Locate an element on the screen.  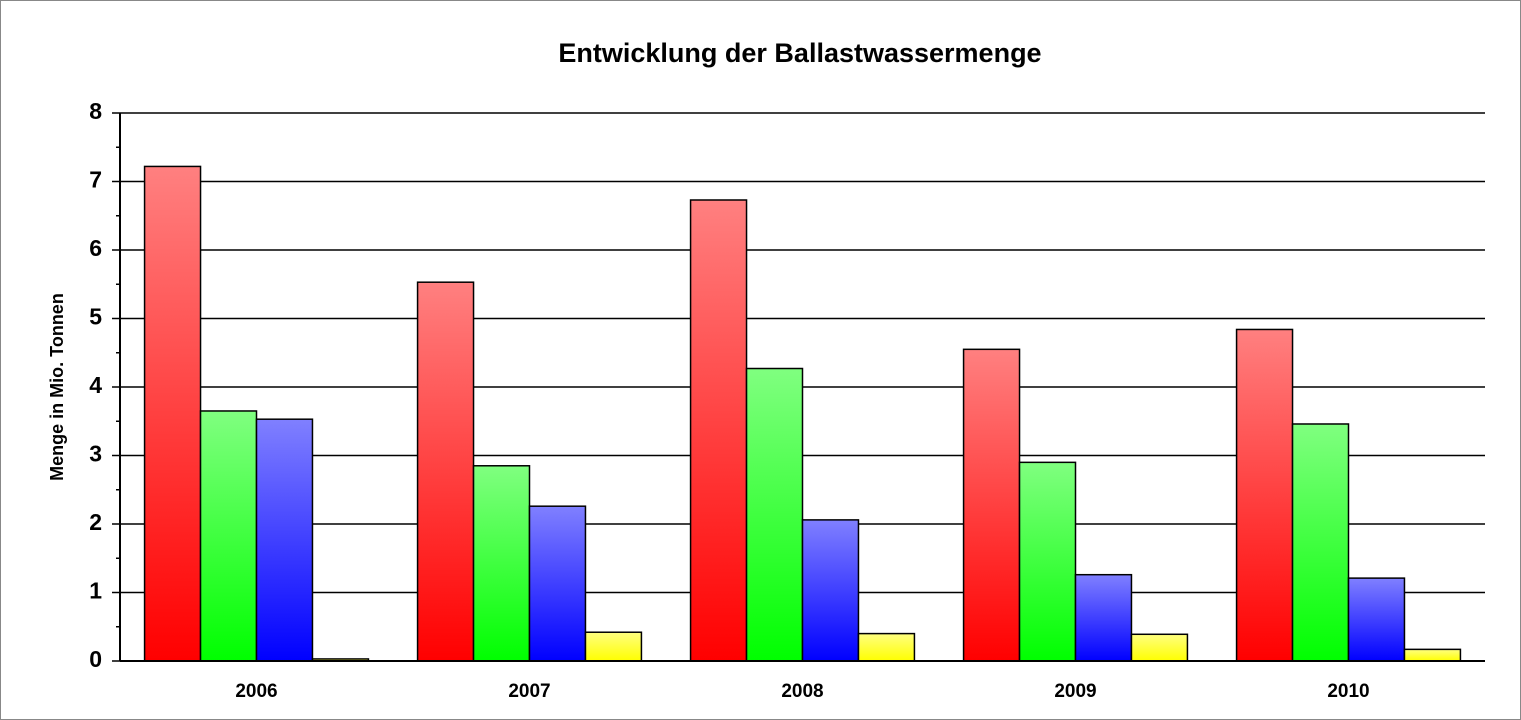
y-tick-label: 7 is located at coordinates (95, 180).